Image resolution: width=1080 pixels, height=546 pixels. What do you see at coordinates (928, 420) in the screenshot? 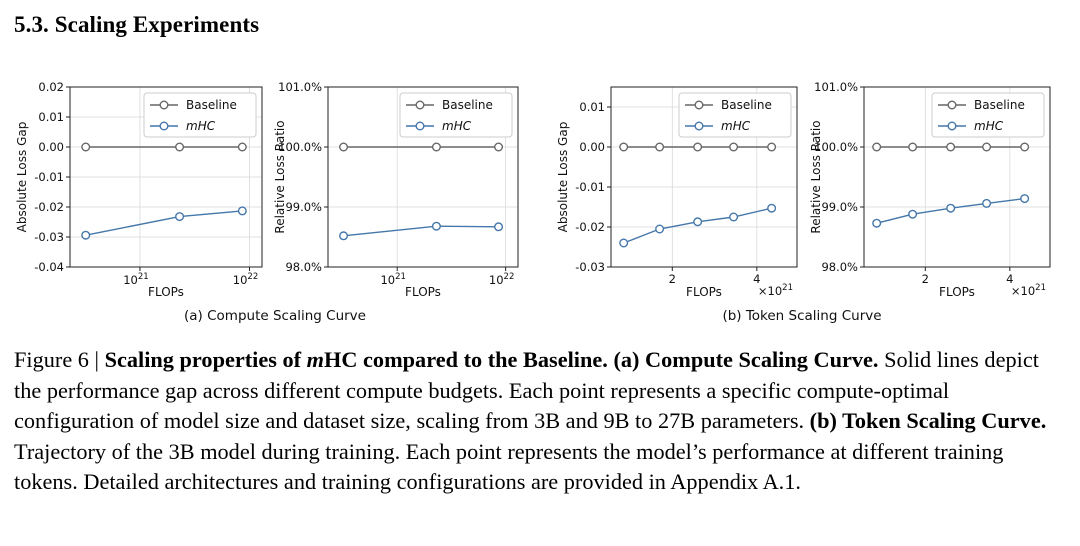
I see `caption-bold-b: (b) Token Scaling Curve.` at bounding box center [928, 420].